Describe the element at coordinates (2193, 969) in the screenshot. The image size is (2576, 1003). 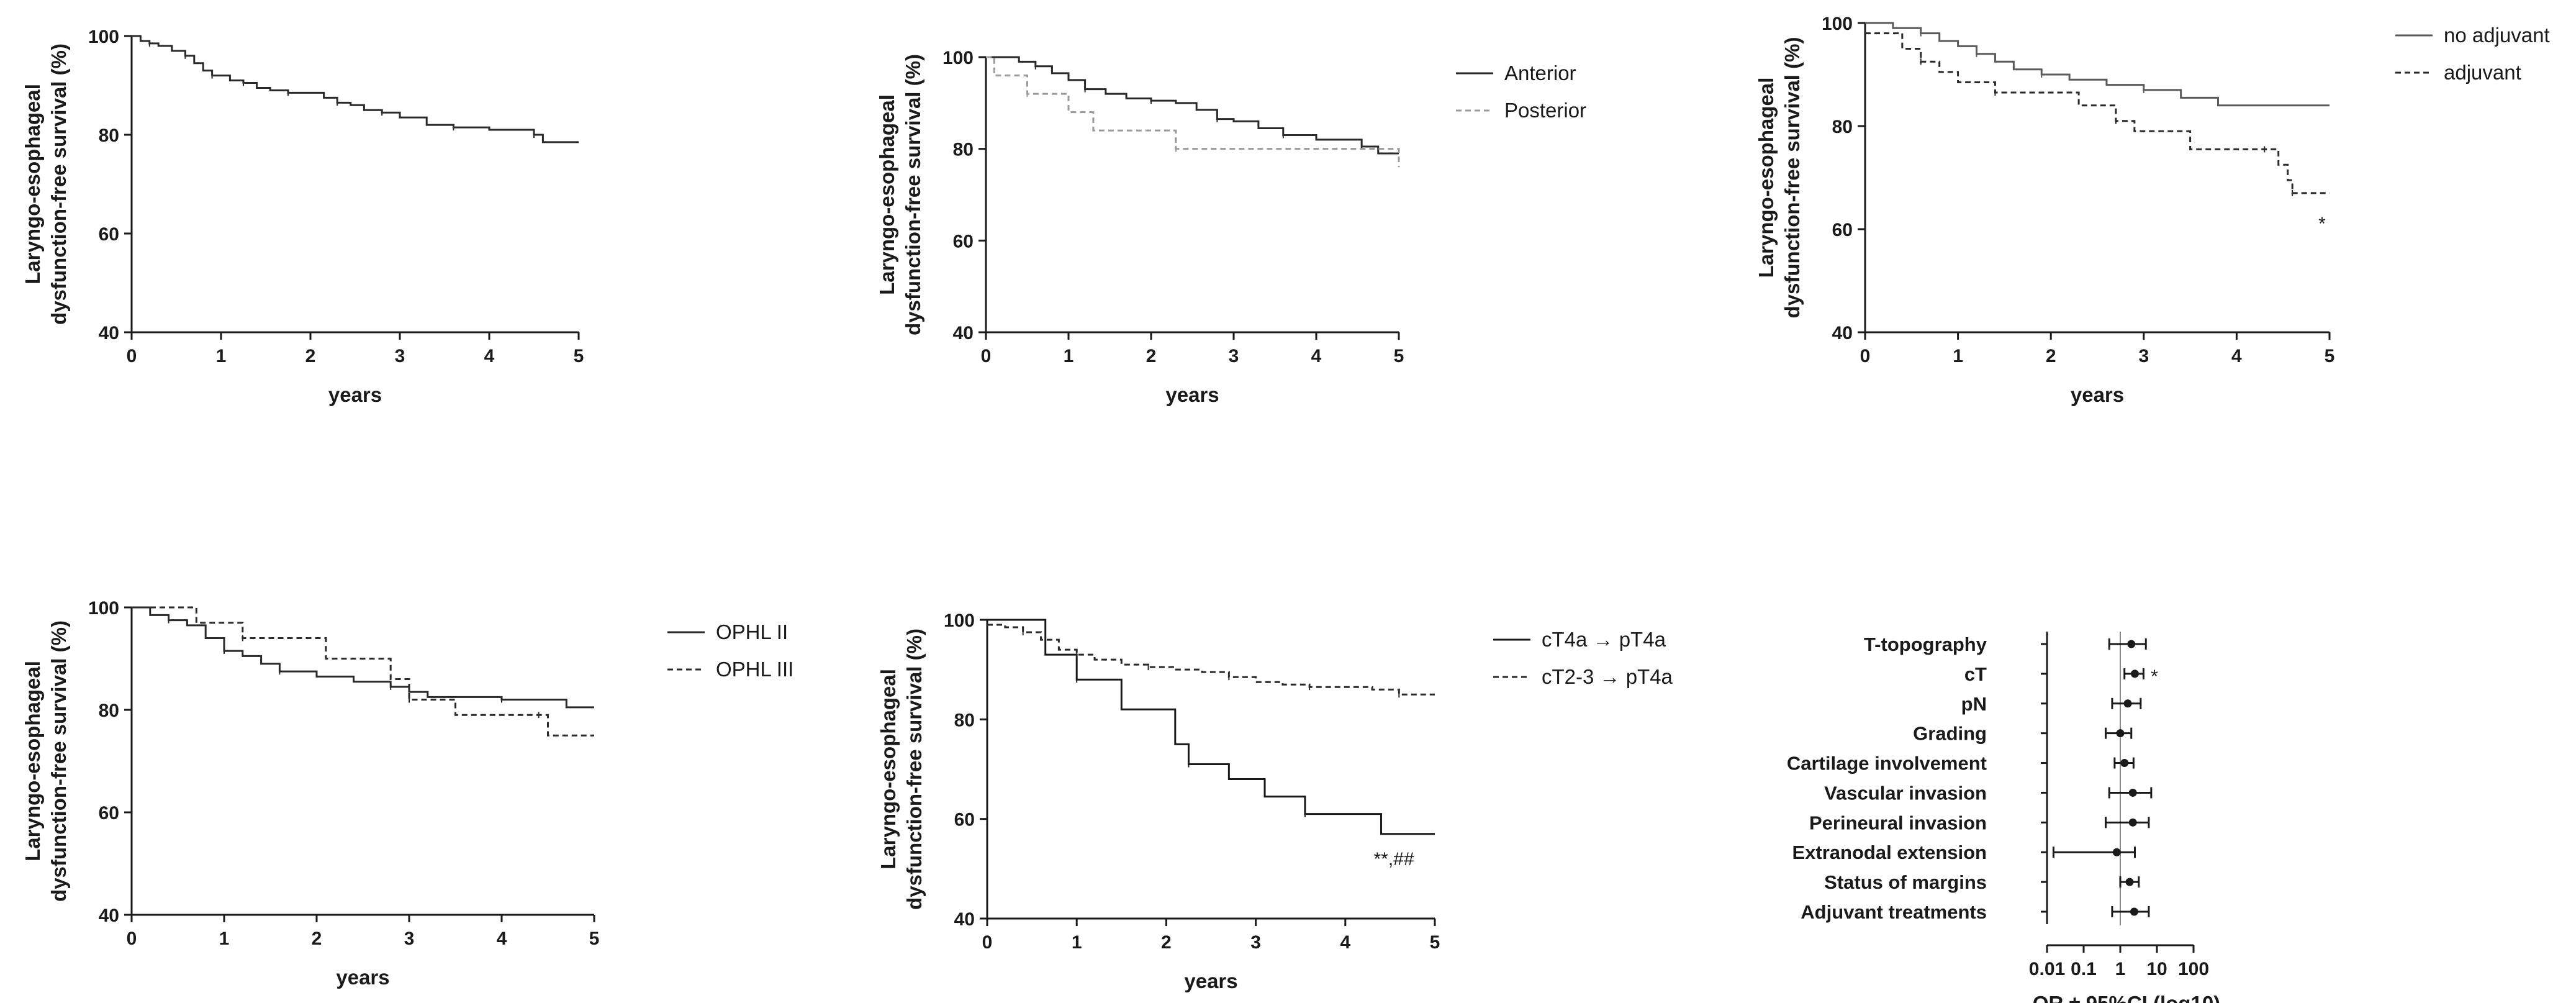
I see `forest-x-tick-label: 100` at that location.